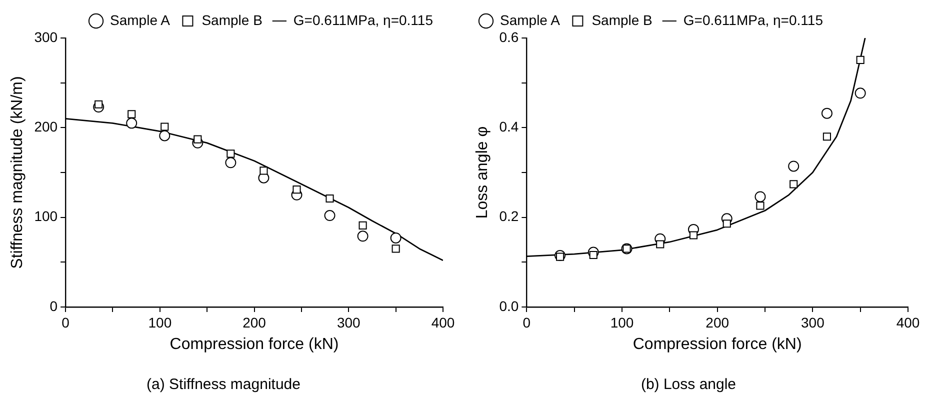 The image size is (931, 404). What do you see at coordinates (483, 172) in the screenshot?
I see `y-axis-title: Loss angle φ` at bounding box center [483, 172].